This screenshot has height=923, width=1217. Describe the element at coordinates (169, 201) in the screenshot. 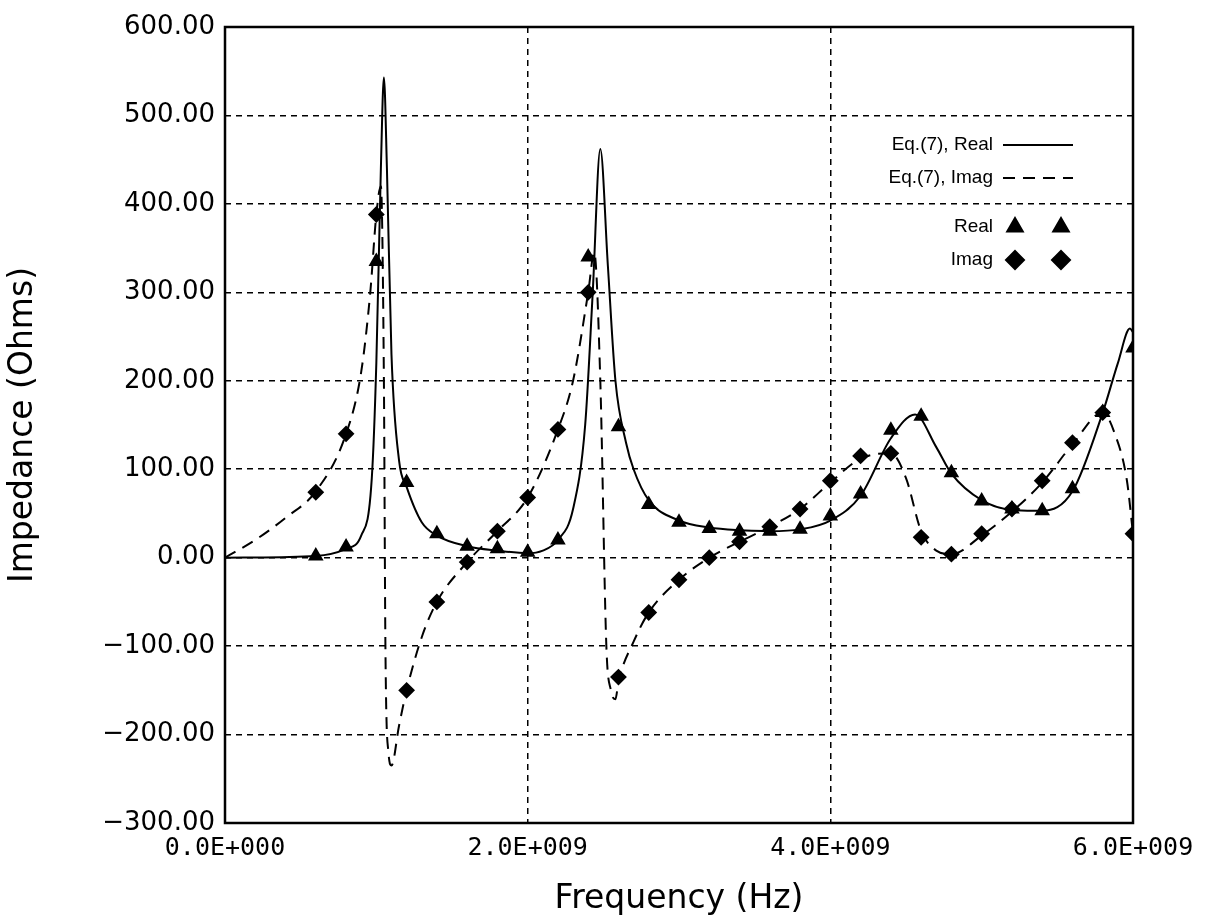

I see `y-tick-label: 400.00` at that location.